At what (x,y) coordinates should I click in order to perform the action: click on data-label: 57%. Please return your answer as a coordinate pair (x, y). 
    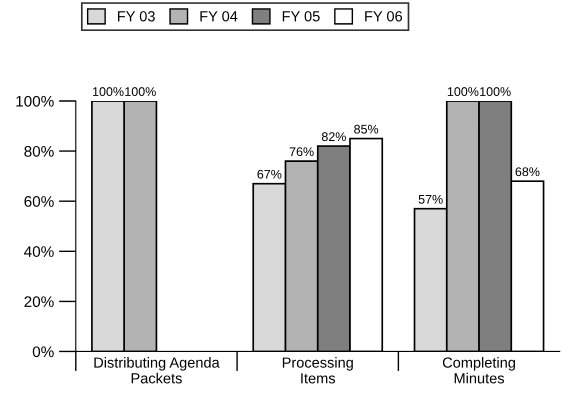
    Looking at the image, I should click on (430, 199).